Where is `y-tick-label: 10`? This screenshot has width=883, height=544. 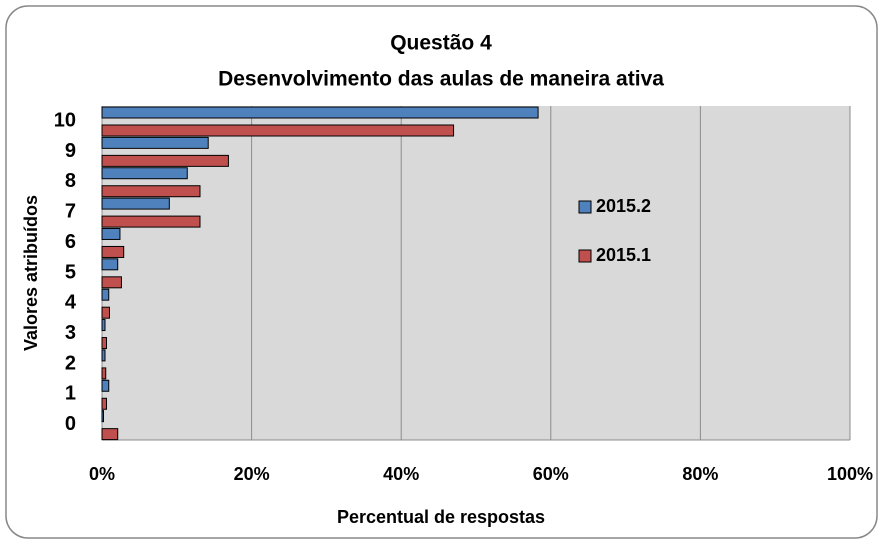
y-tick-label: 10 is located at coordinates (65, 120).